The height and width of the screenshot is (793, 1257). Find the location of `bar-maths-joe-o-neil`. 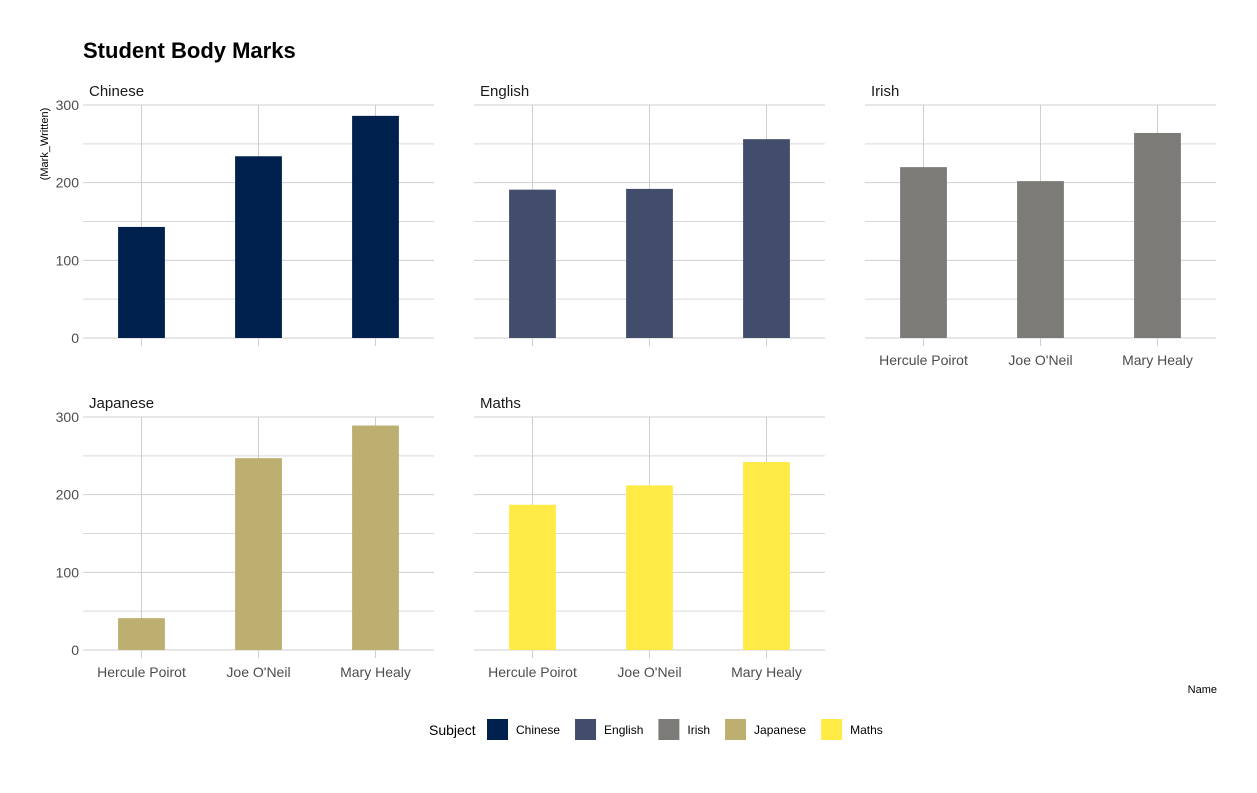

bar-maths-joe-o-neil is located at coordinates (649, 567).